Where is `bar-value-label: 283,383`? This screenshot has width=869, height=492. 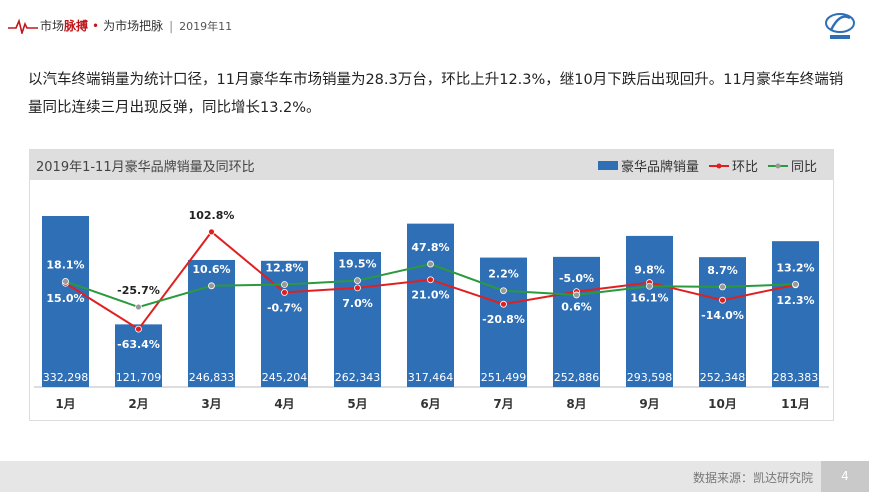
bar-value-label: 283,383 is located at coordinates (796, 377).